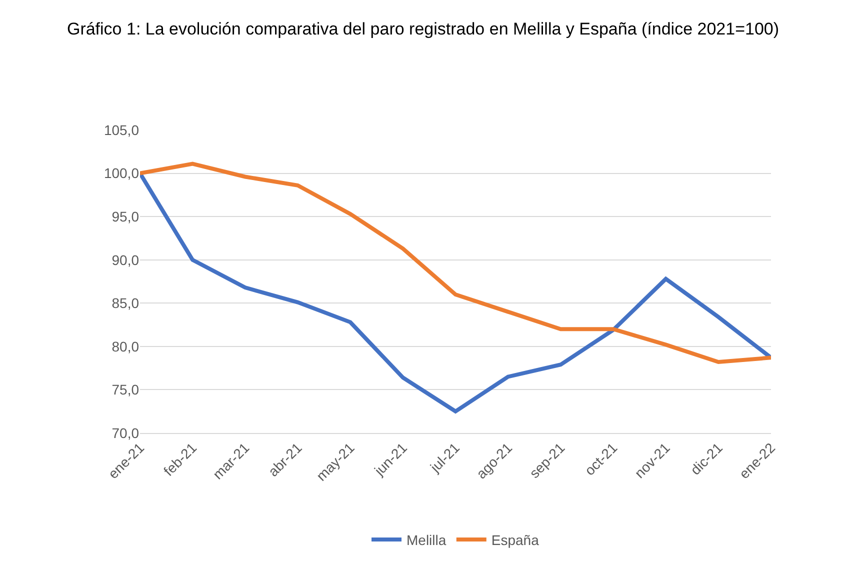 The height and width of the screenshot is (568, 846). Describe the element at coordinates (426, 540) in the screenshot. I see `legend-label: Melilla` at that location.